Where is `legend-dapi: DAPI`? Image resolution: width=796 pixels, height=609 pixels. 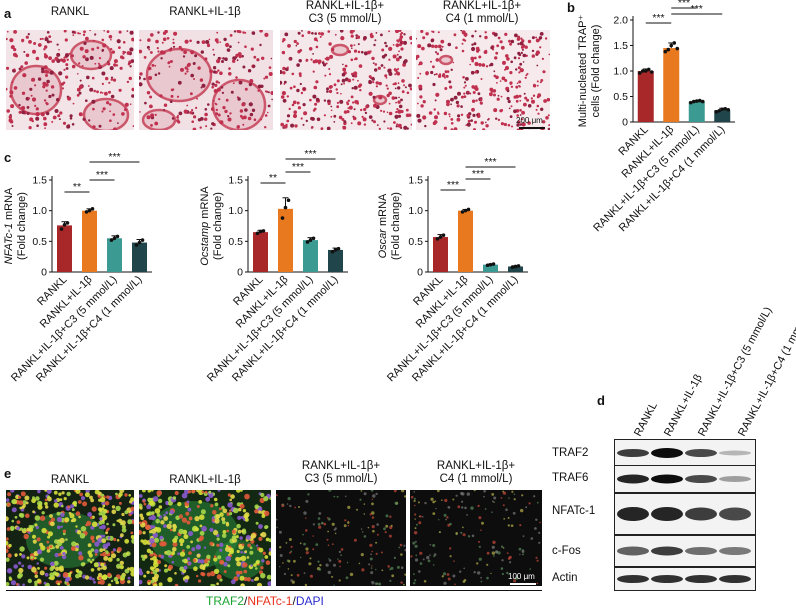 legend-dapi: DAPI is located at coordinates (309, 601).